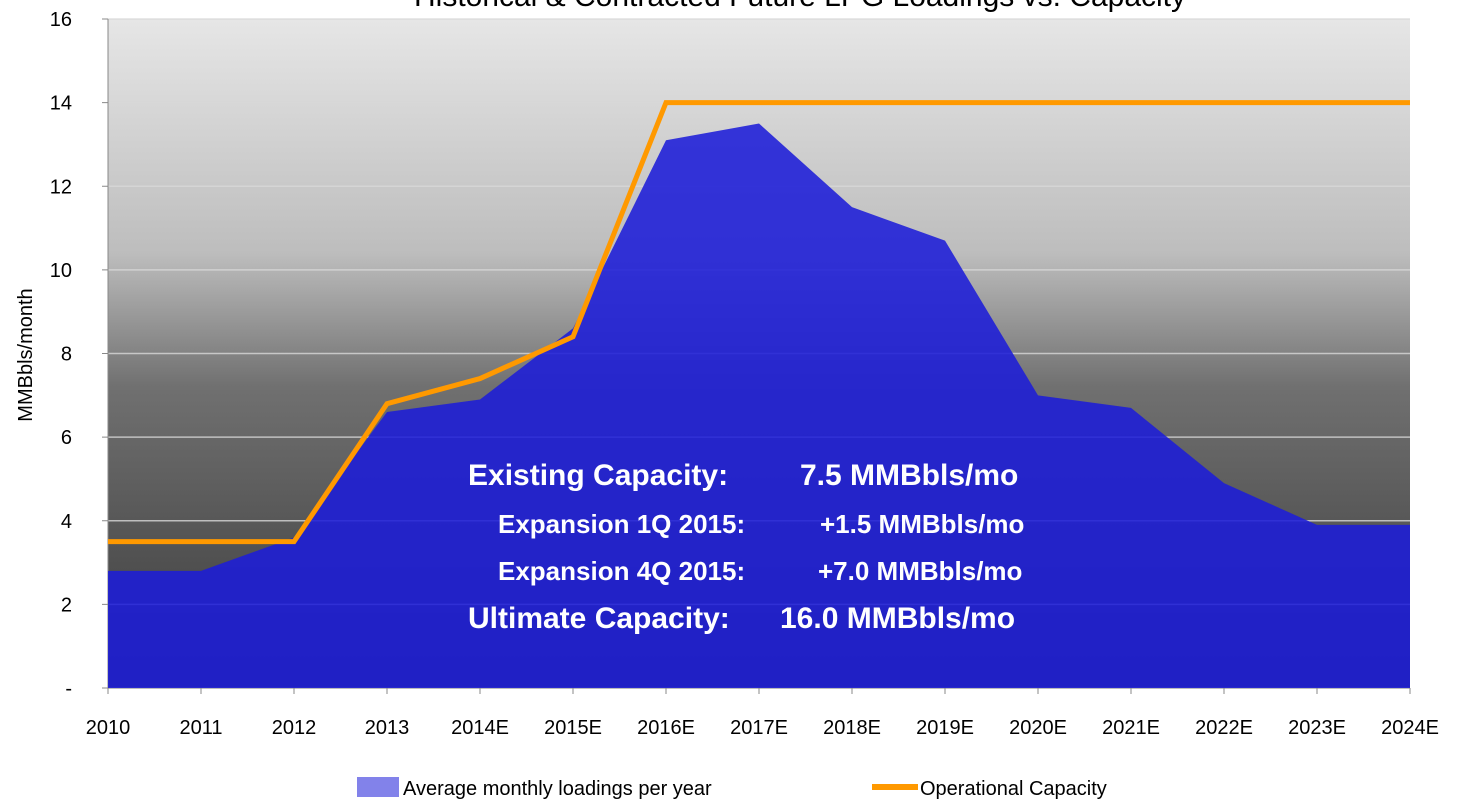 Image resolution: width=1467 pixels, height=803 pixels. What do you see at coordinates (1410, 728) in the screenshot?
I see `x-tick-label: 2024E` at bounding box center [1410, 728].